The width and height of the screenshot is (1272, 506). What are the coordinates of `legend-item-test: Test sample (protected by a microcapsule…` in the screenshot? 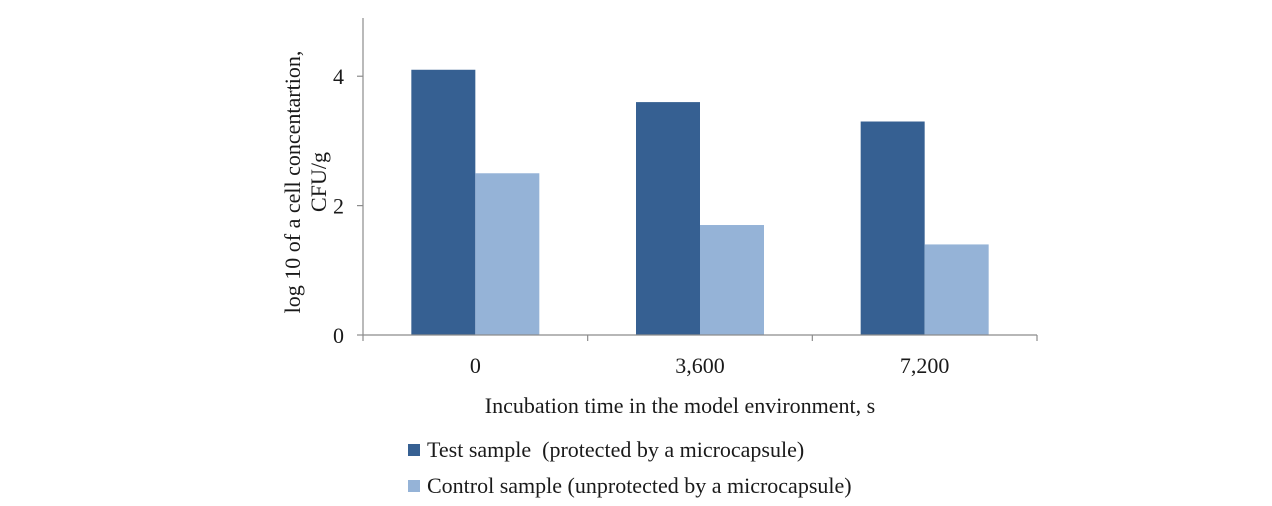 It's located at (630, 450).